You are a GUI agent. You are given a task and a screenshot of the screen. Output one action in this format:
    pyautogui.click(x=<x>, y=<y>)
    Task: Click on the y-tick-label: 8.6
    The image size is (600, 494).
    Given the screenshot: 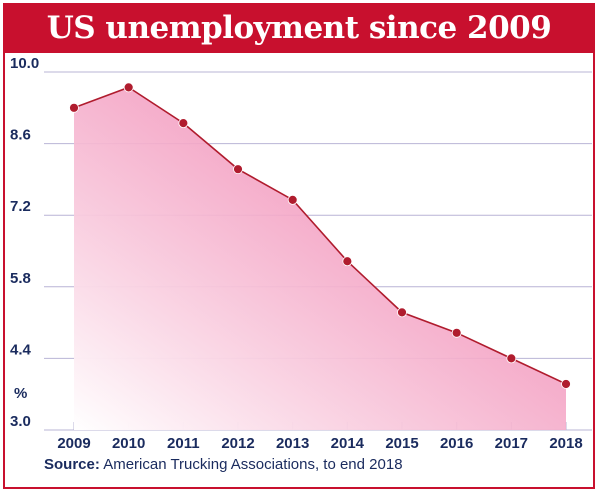 What is the action you would take?
    pyautogui.click(x=20, y=135)
    